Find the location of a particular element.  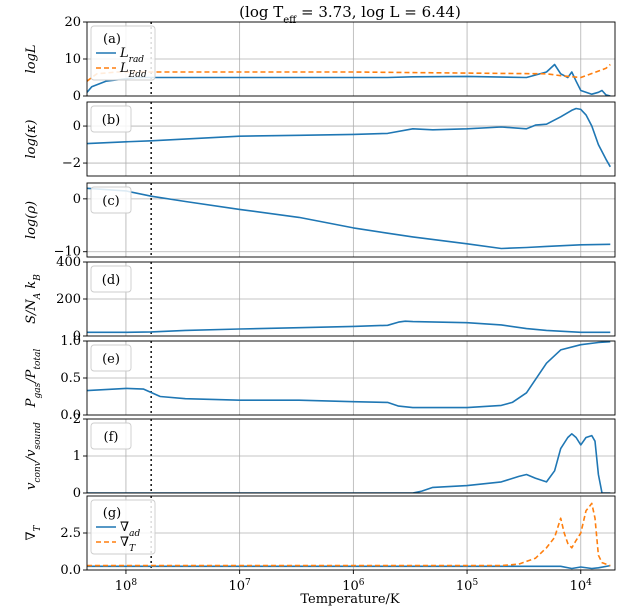

legend-label: ∇T is located at coordinates (128, 544).